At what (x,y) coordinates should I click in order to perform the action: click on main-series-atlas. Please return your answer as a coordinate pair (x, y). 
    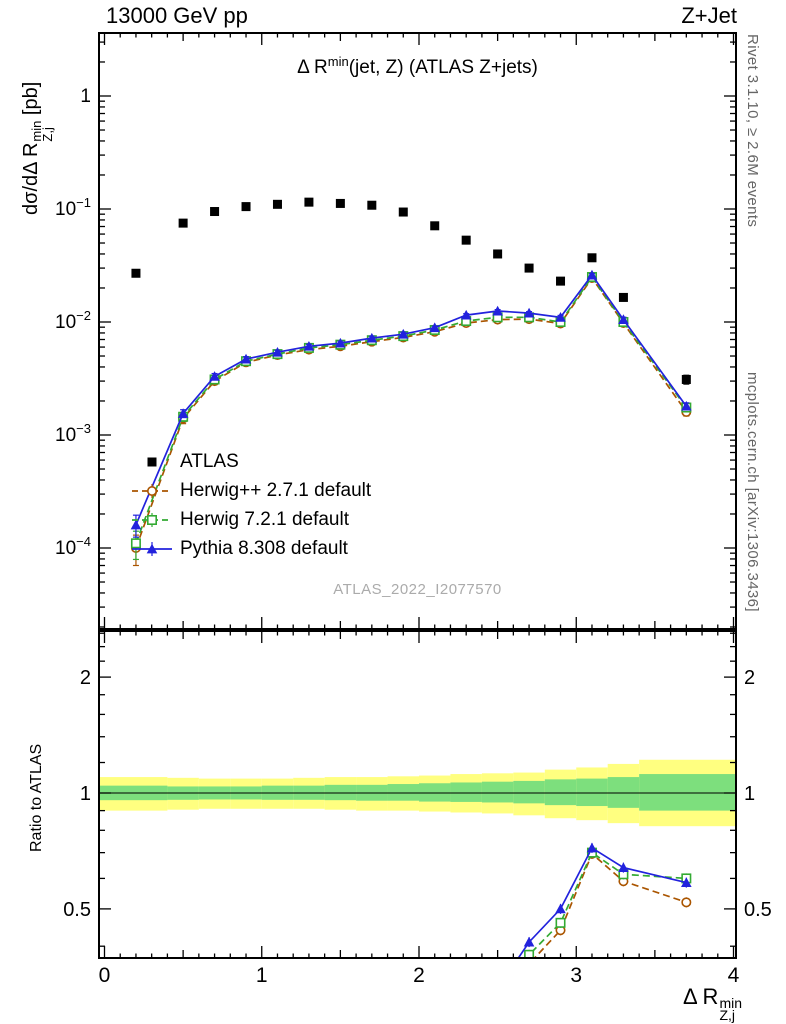
    Looking at the image, I should click on (411, 291).